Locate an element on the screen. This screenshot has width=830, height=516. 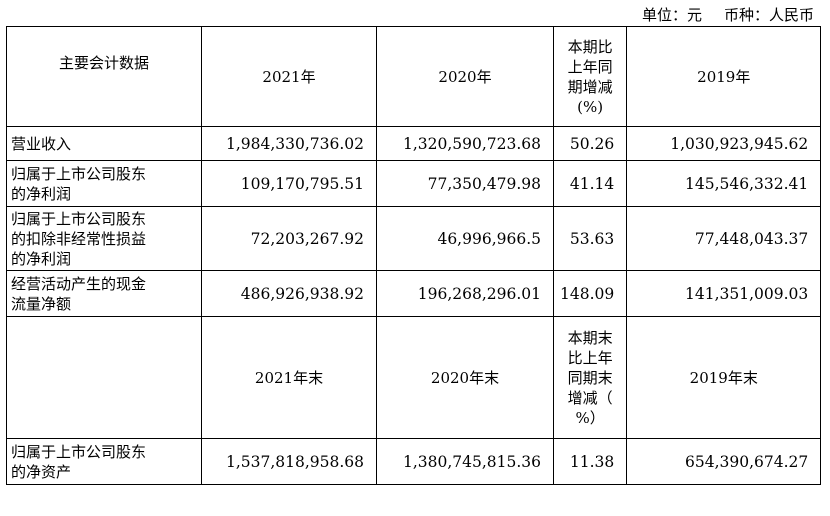
row-label-line: 流量净额 is located at coordinates (41, 303).